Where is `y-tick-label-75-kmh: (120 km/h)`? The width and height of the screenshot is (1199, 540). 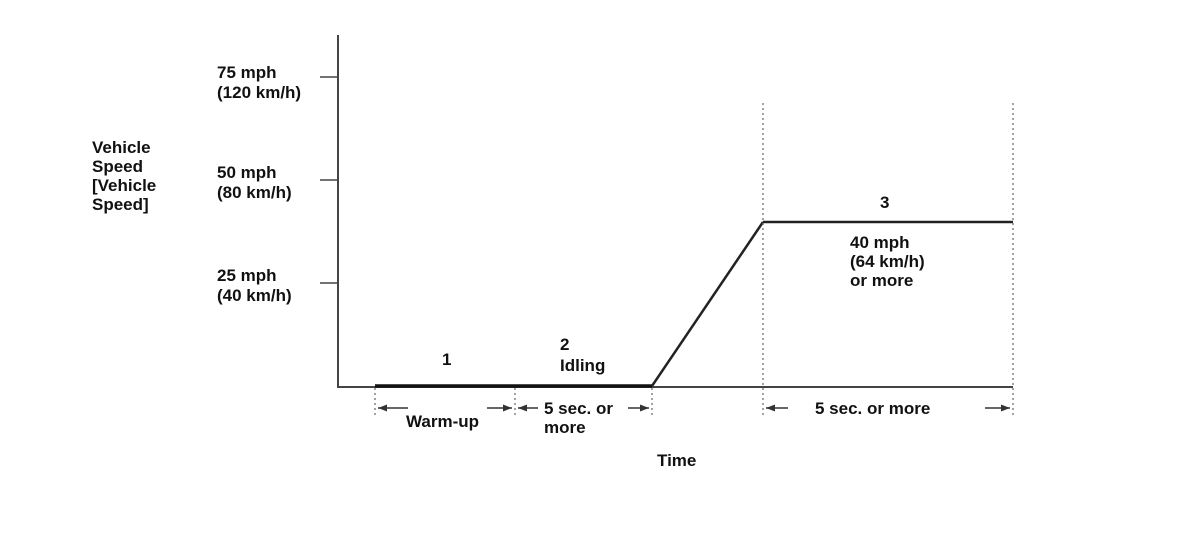
y-tick-label-75-kmh: (120 km/h) is located at coordinates (259, 92).